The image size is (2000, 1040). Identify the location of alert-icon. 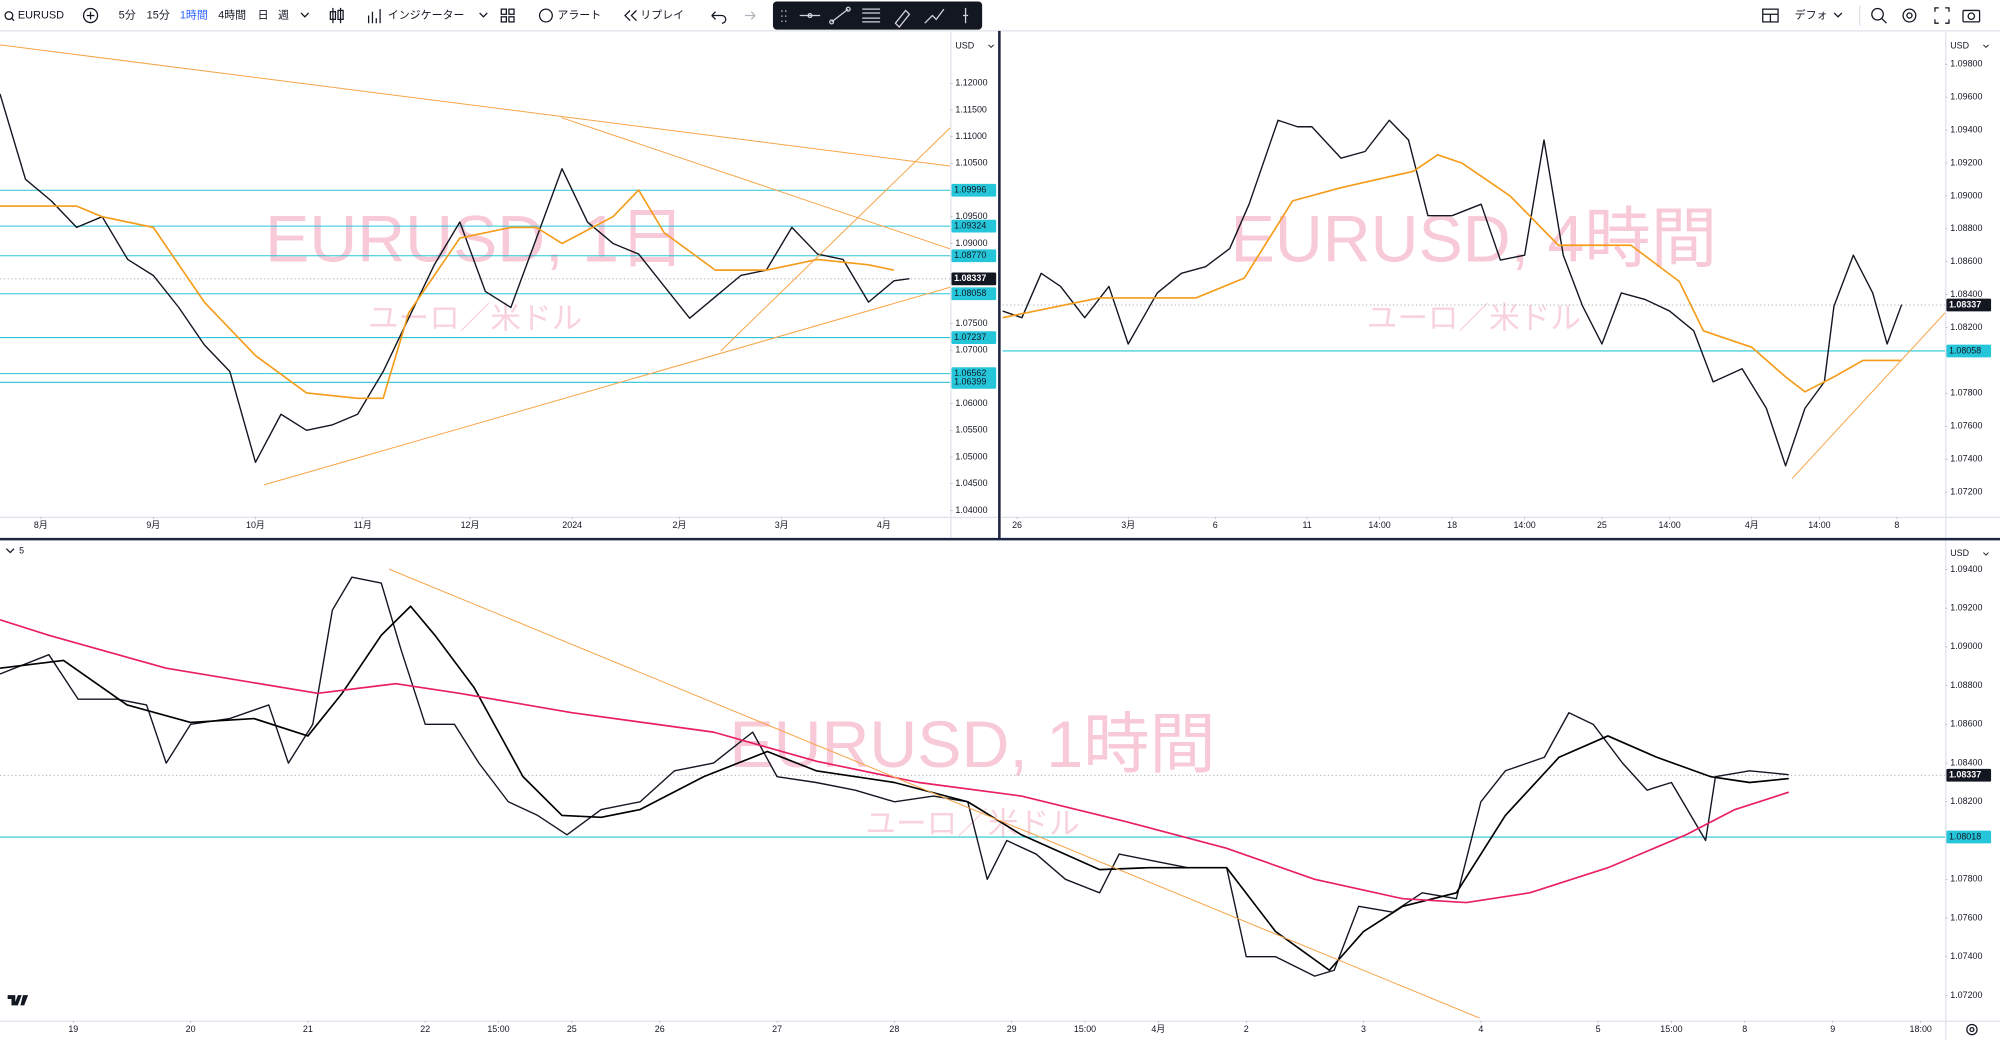
(545, 15).